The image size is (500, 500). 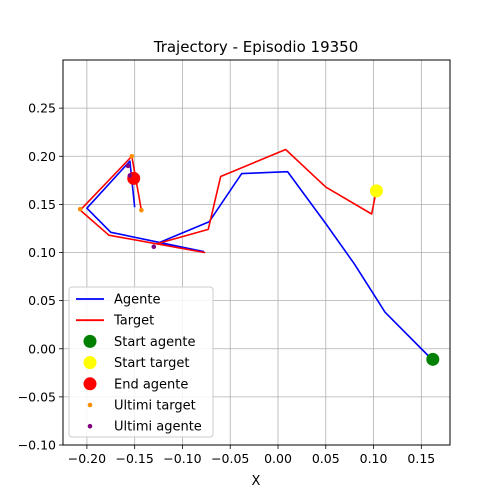 What do you see at coordinates (42, 204) in the screenshot?
I see `y-tick-label: 0.15` at bounding box center [42, 204].